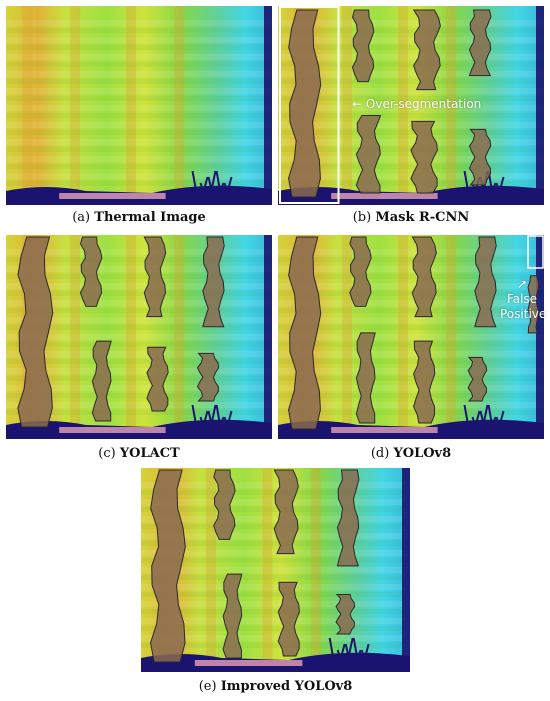  What do you see at coordinates (362, 217) in the screenshot?
I see `caption-label: (b)` at bounding box center [362, 217].